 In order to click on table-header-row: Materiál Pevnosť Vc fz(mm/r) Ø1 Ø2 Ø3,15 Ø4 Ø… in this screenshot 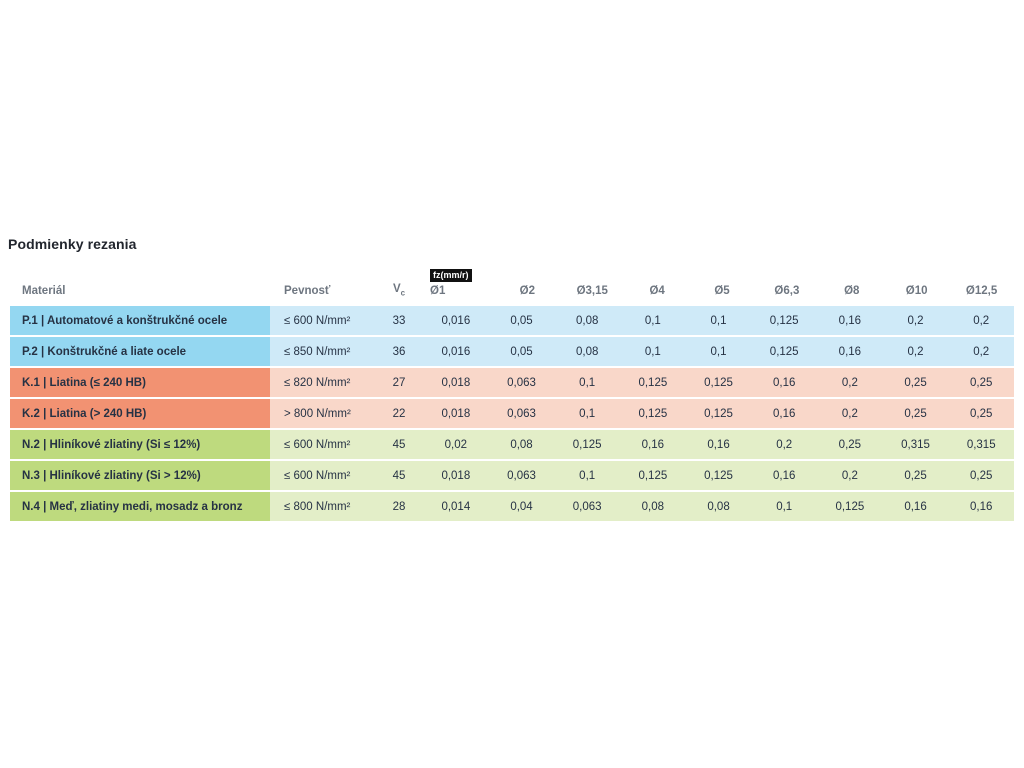, I will do `click(512, 285)`.